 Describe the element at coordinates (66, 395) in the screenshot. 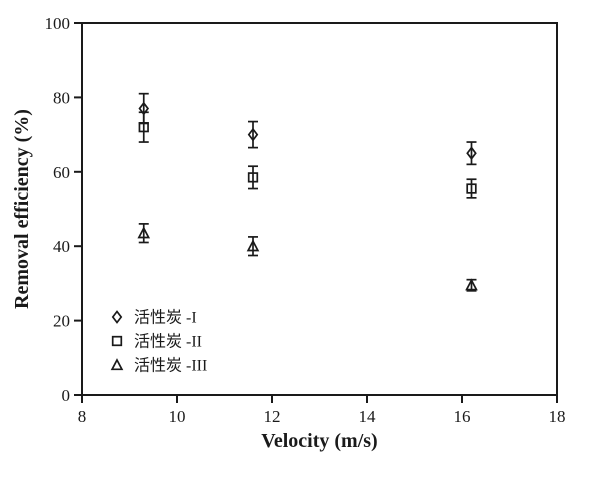

I see `y-tick-label: 0` at that location.